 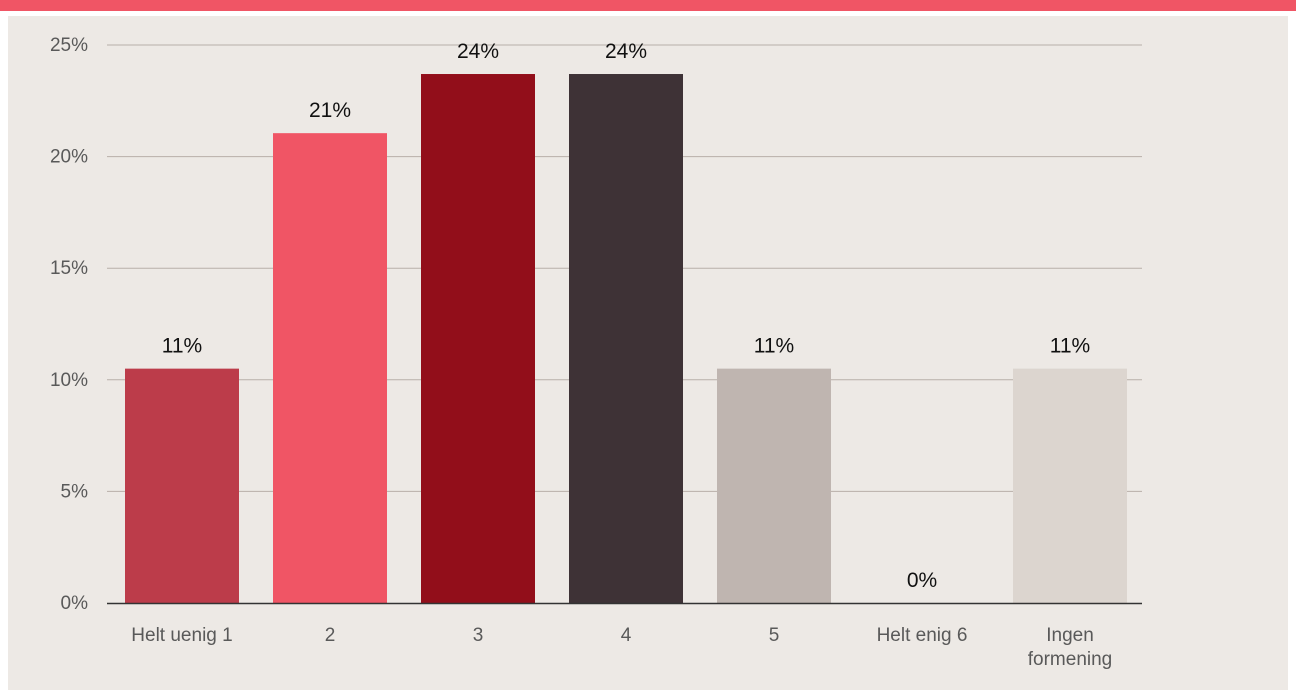 I want to click on top-accent-stripe, so click(x=648, y=5).